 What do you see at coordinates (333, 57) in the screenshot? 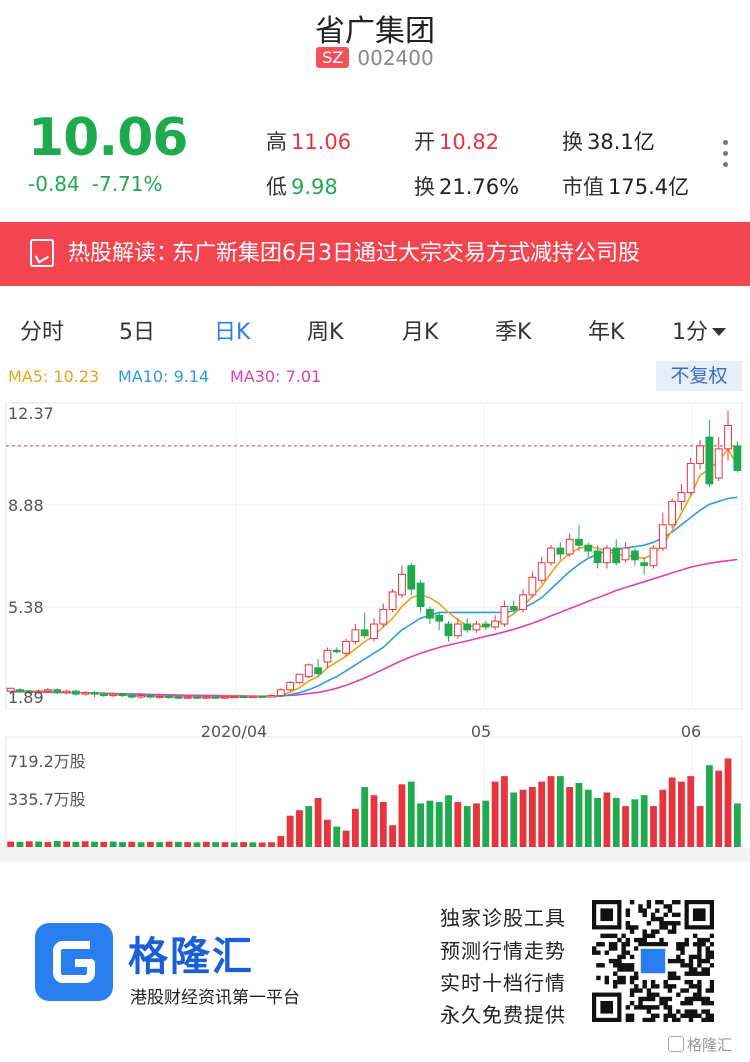
I see `market-badge: SZ` at bounding box center [333, 57].